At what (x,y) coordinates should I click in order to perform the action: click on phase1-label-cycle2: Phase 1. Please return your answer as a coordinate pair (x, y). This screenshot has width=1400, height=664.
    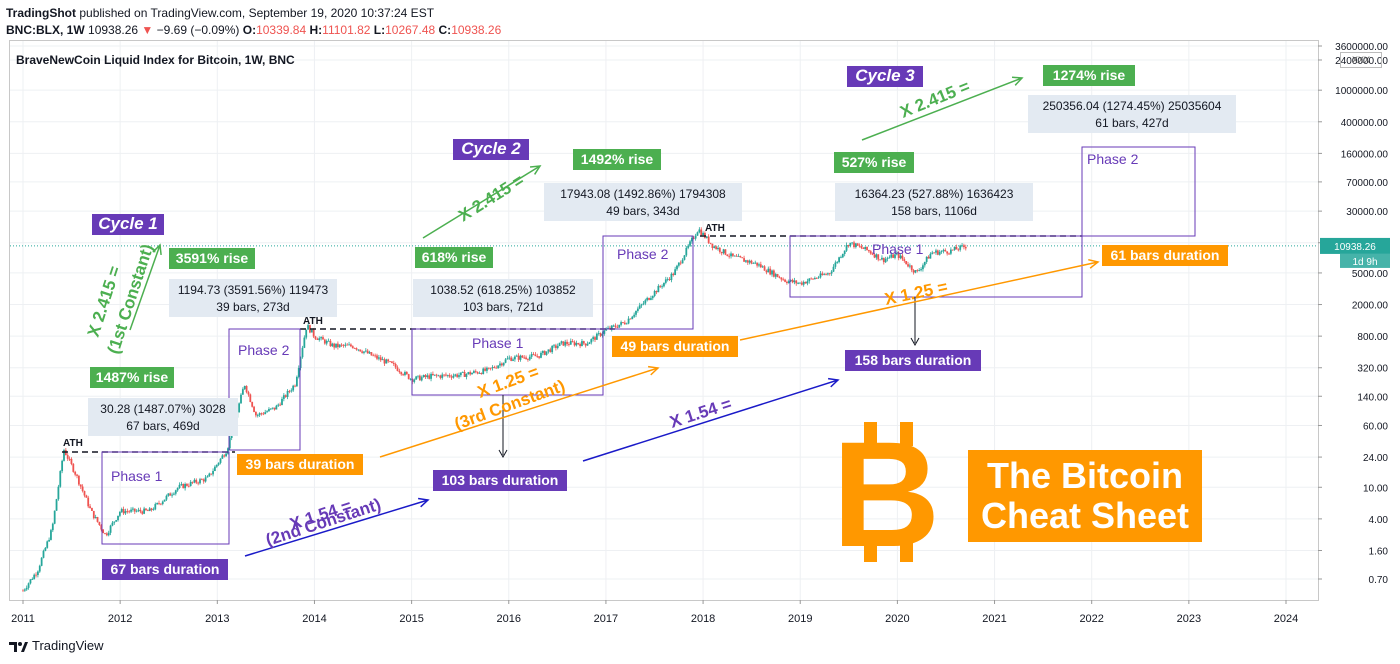
    Looking at the image, I should click on (498, 343).